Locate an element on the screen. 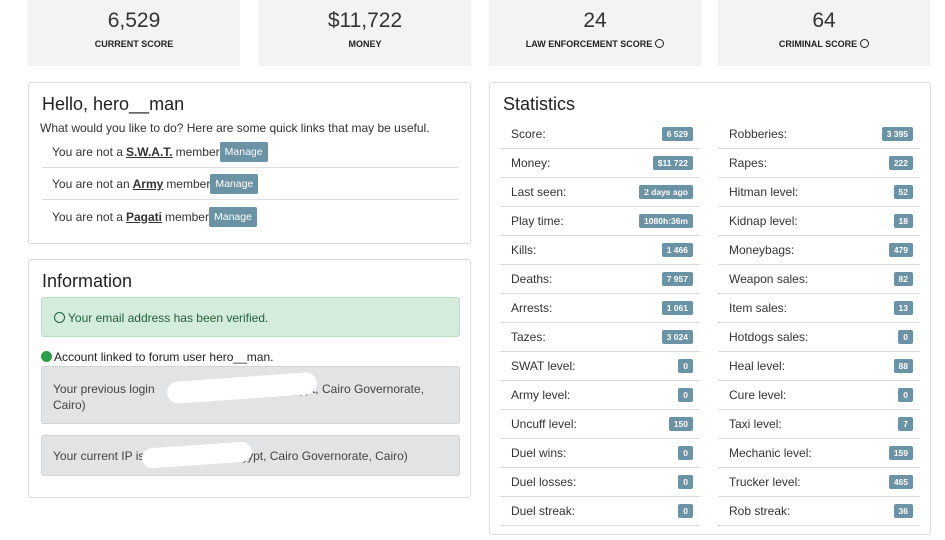 The height and width of the screenshot is (540, 945). stat-label: Hitman level: is located at coordinates (764, 192).